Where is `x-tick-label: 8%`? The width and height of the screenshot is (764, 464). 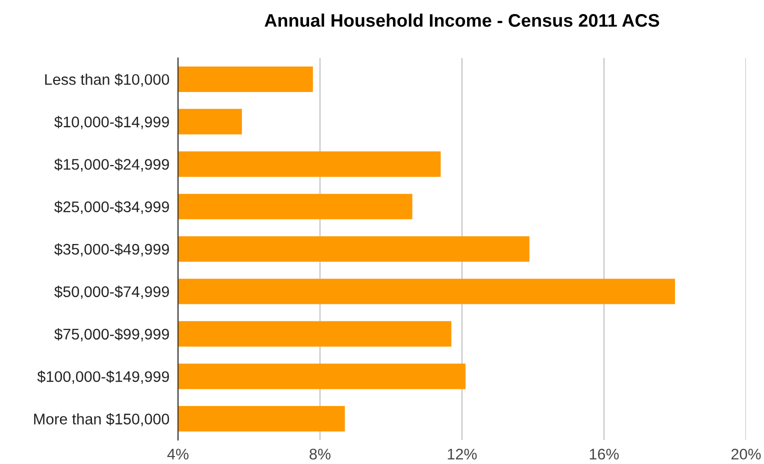 x-tick-label: 8% is located at coordinates (320, 454).